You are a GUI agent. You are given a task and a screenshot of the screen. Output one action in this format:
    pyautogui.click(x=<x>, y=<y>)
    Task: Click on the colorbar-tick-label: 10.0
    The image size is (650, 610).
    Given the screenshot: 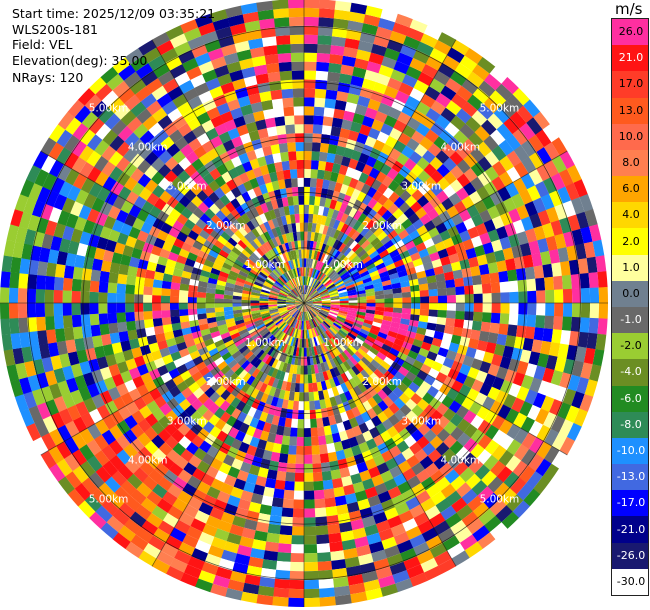 What is the action you would take?
    pyautogui.click(x=631, y=136)
    